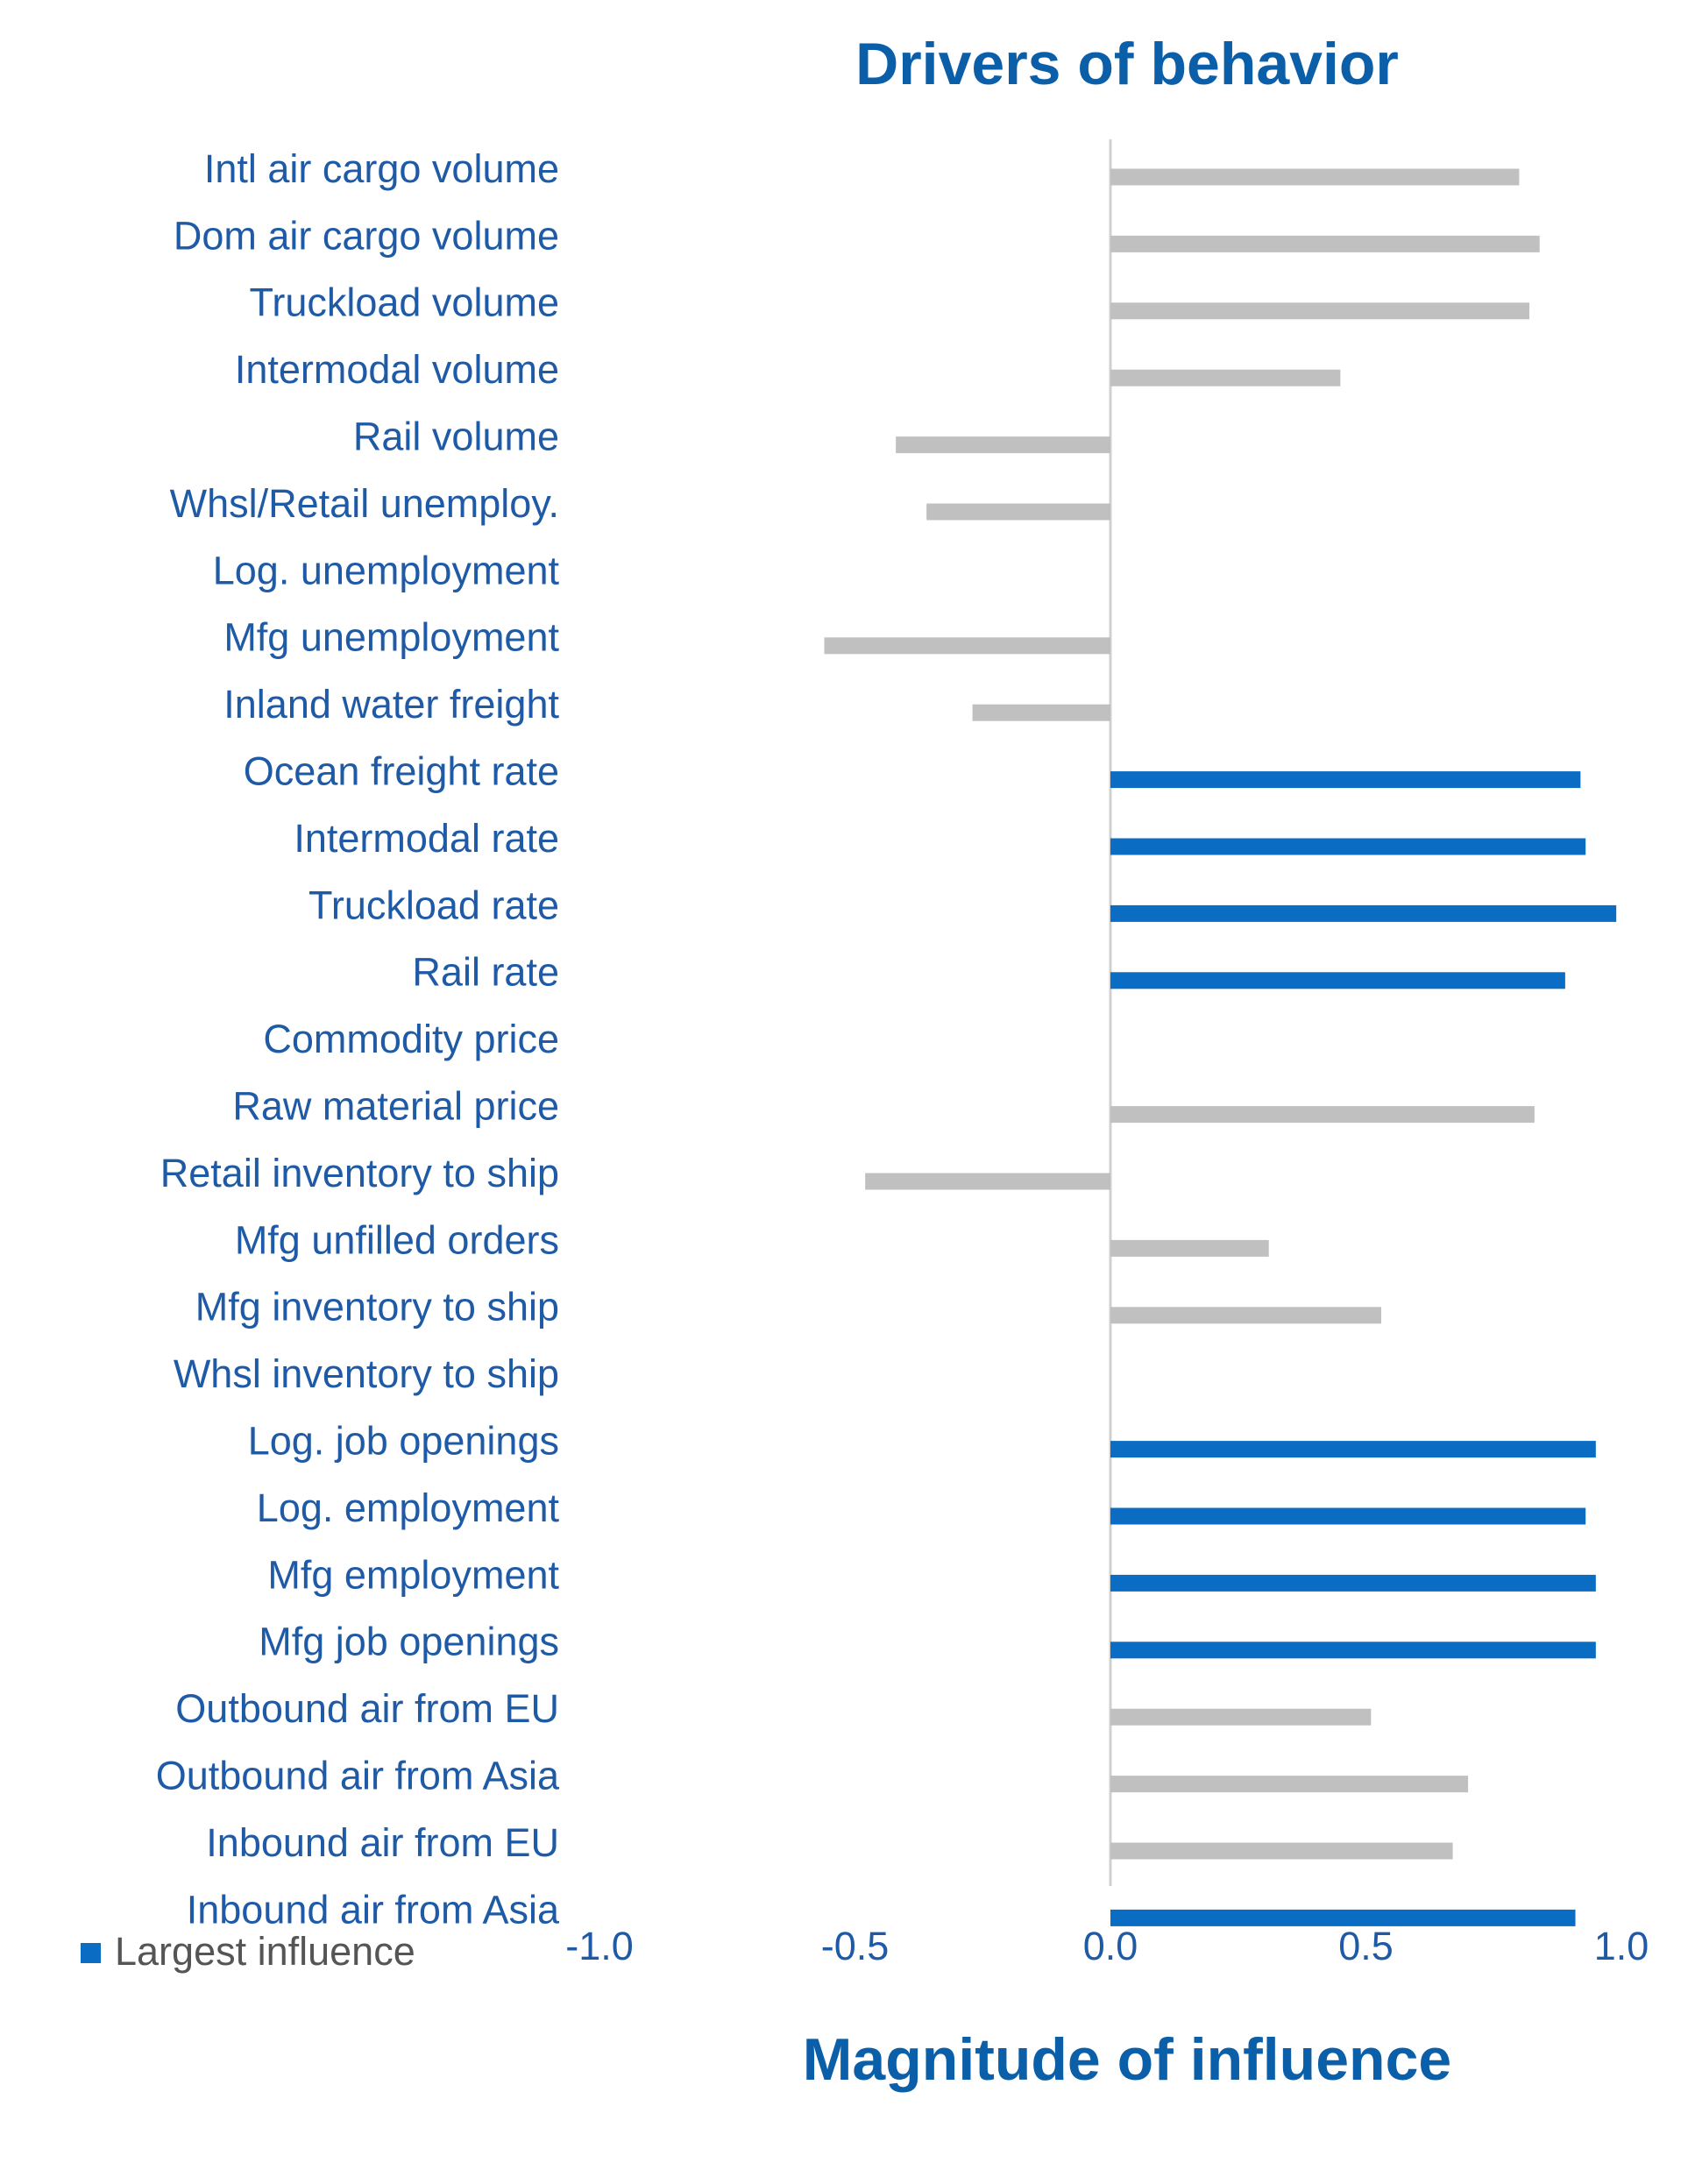 Image resolution: width=1702 pixels, height=2184 pixels. I want to click on y-tick-label: Commodity price, so click(411, 1039).